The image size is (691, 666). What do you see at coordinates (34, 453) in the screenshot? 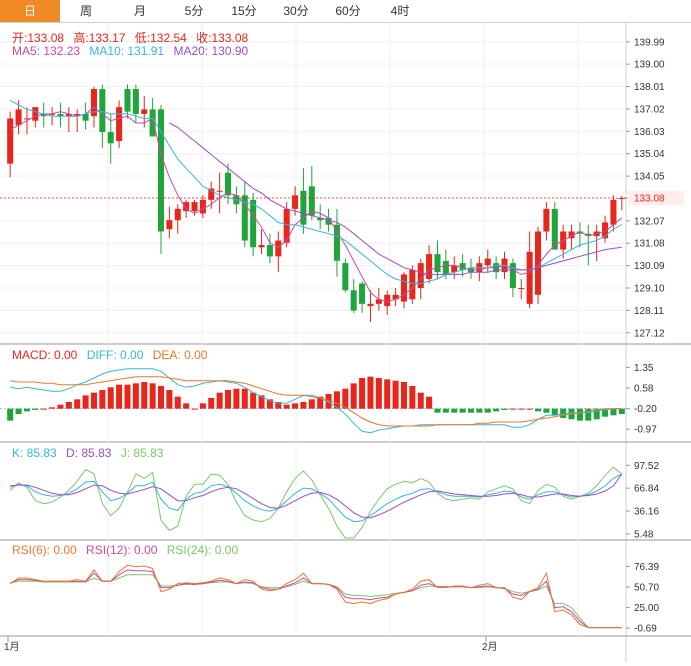
I see `k-value: K: 85.83` at bounding box center [34, 453].